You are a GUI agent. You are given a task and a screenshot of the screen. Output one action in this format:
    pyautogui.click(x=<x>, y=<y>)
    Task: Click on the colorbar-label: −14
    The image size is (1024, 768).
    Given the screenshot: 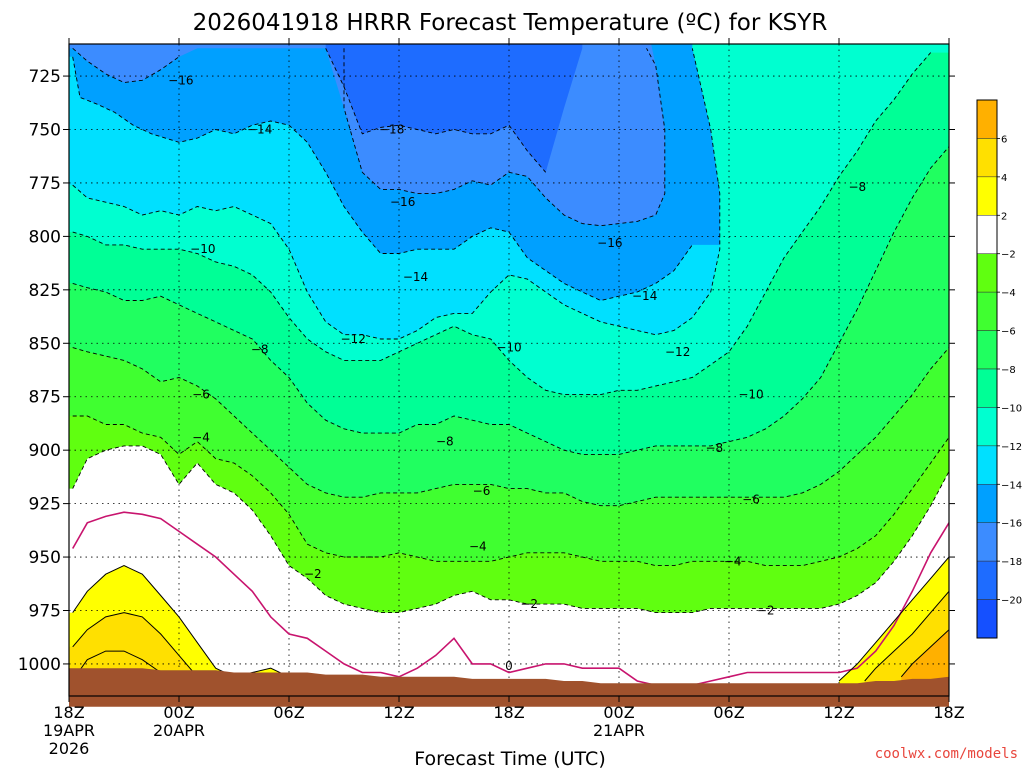 What is the action you would take?
    pyautogui.click(x=1011, y=485)
    